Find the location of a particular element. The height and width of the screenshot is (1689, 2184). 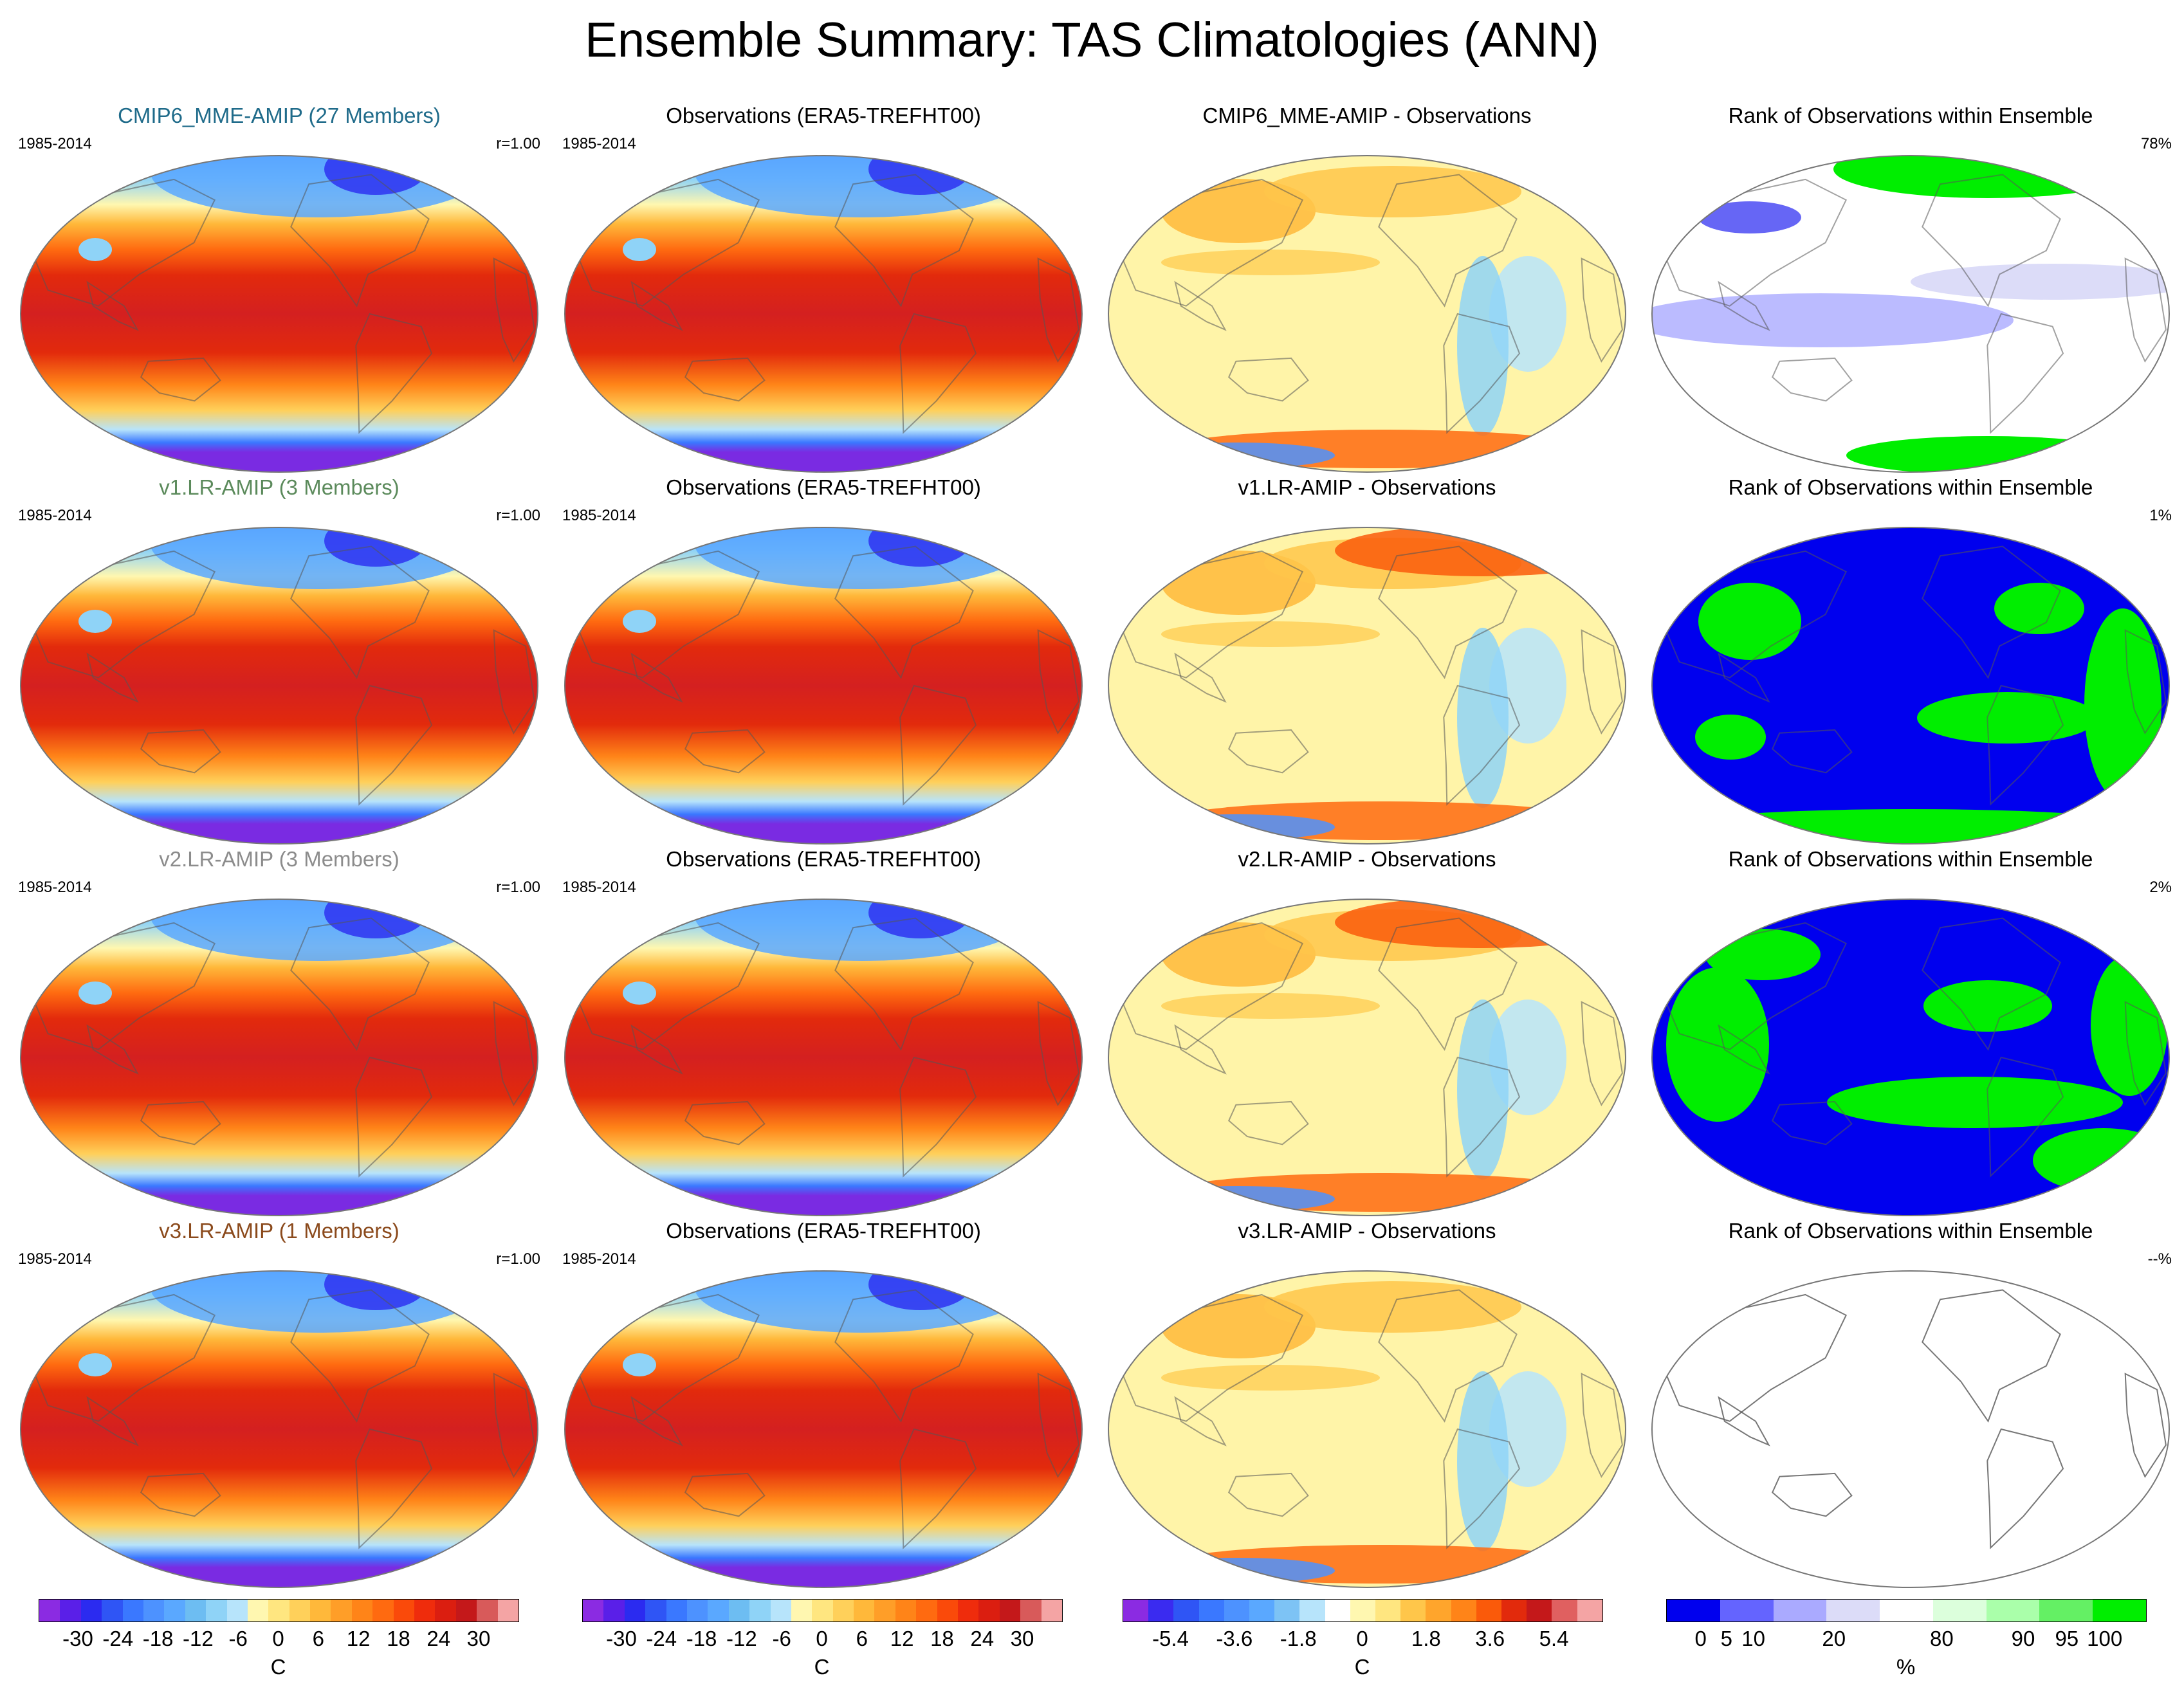

panel-title: v3.LR-AMIP - Observations is located at coordinates (1367, 1231).